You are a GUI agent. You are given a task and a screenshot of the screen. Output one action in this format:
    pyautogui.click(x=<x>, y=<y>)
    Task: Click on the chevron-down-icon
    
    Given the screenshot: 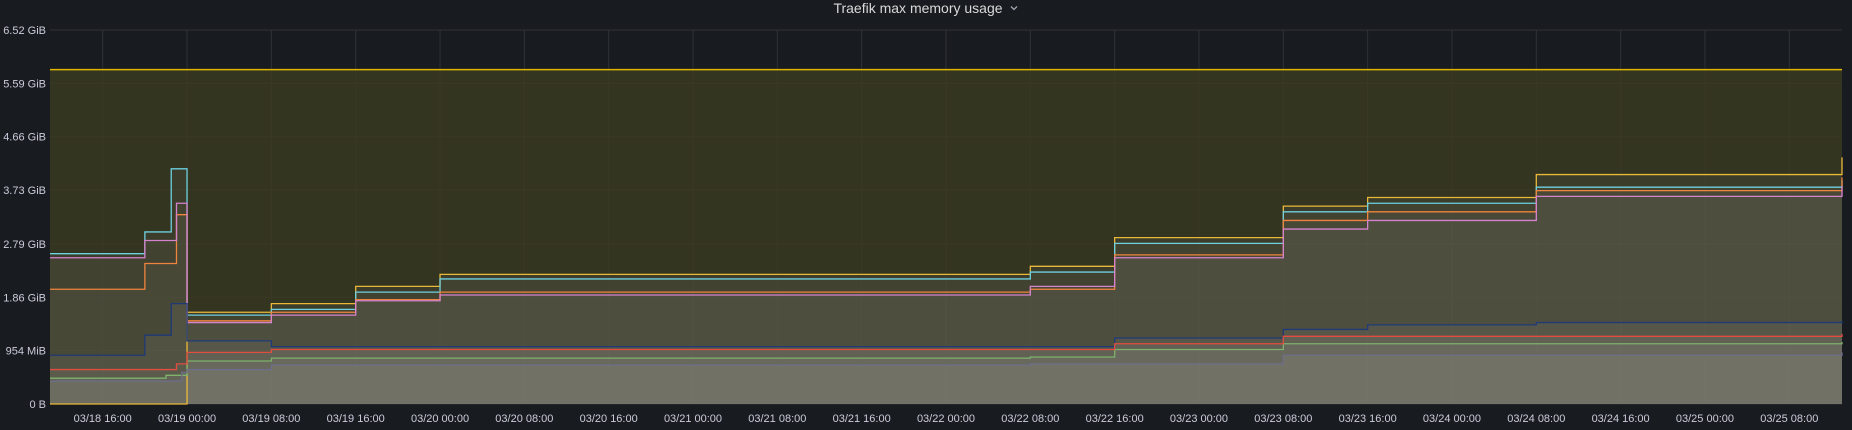 What is the action you would take?
    pyautogui.click(x=1014, y=8)
    